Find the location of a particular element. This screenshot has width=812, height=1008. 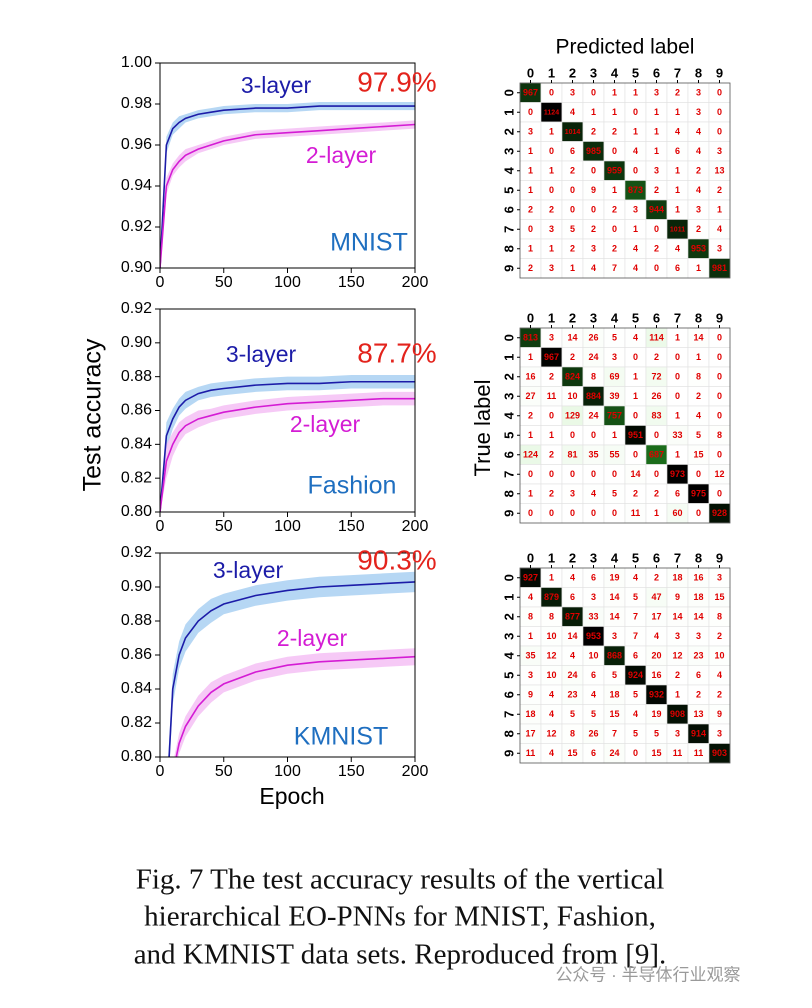

series-line is located at coordinates (291, 669).